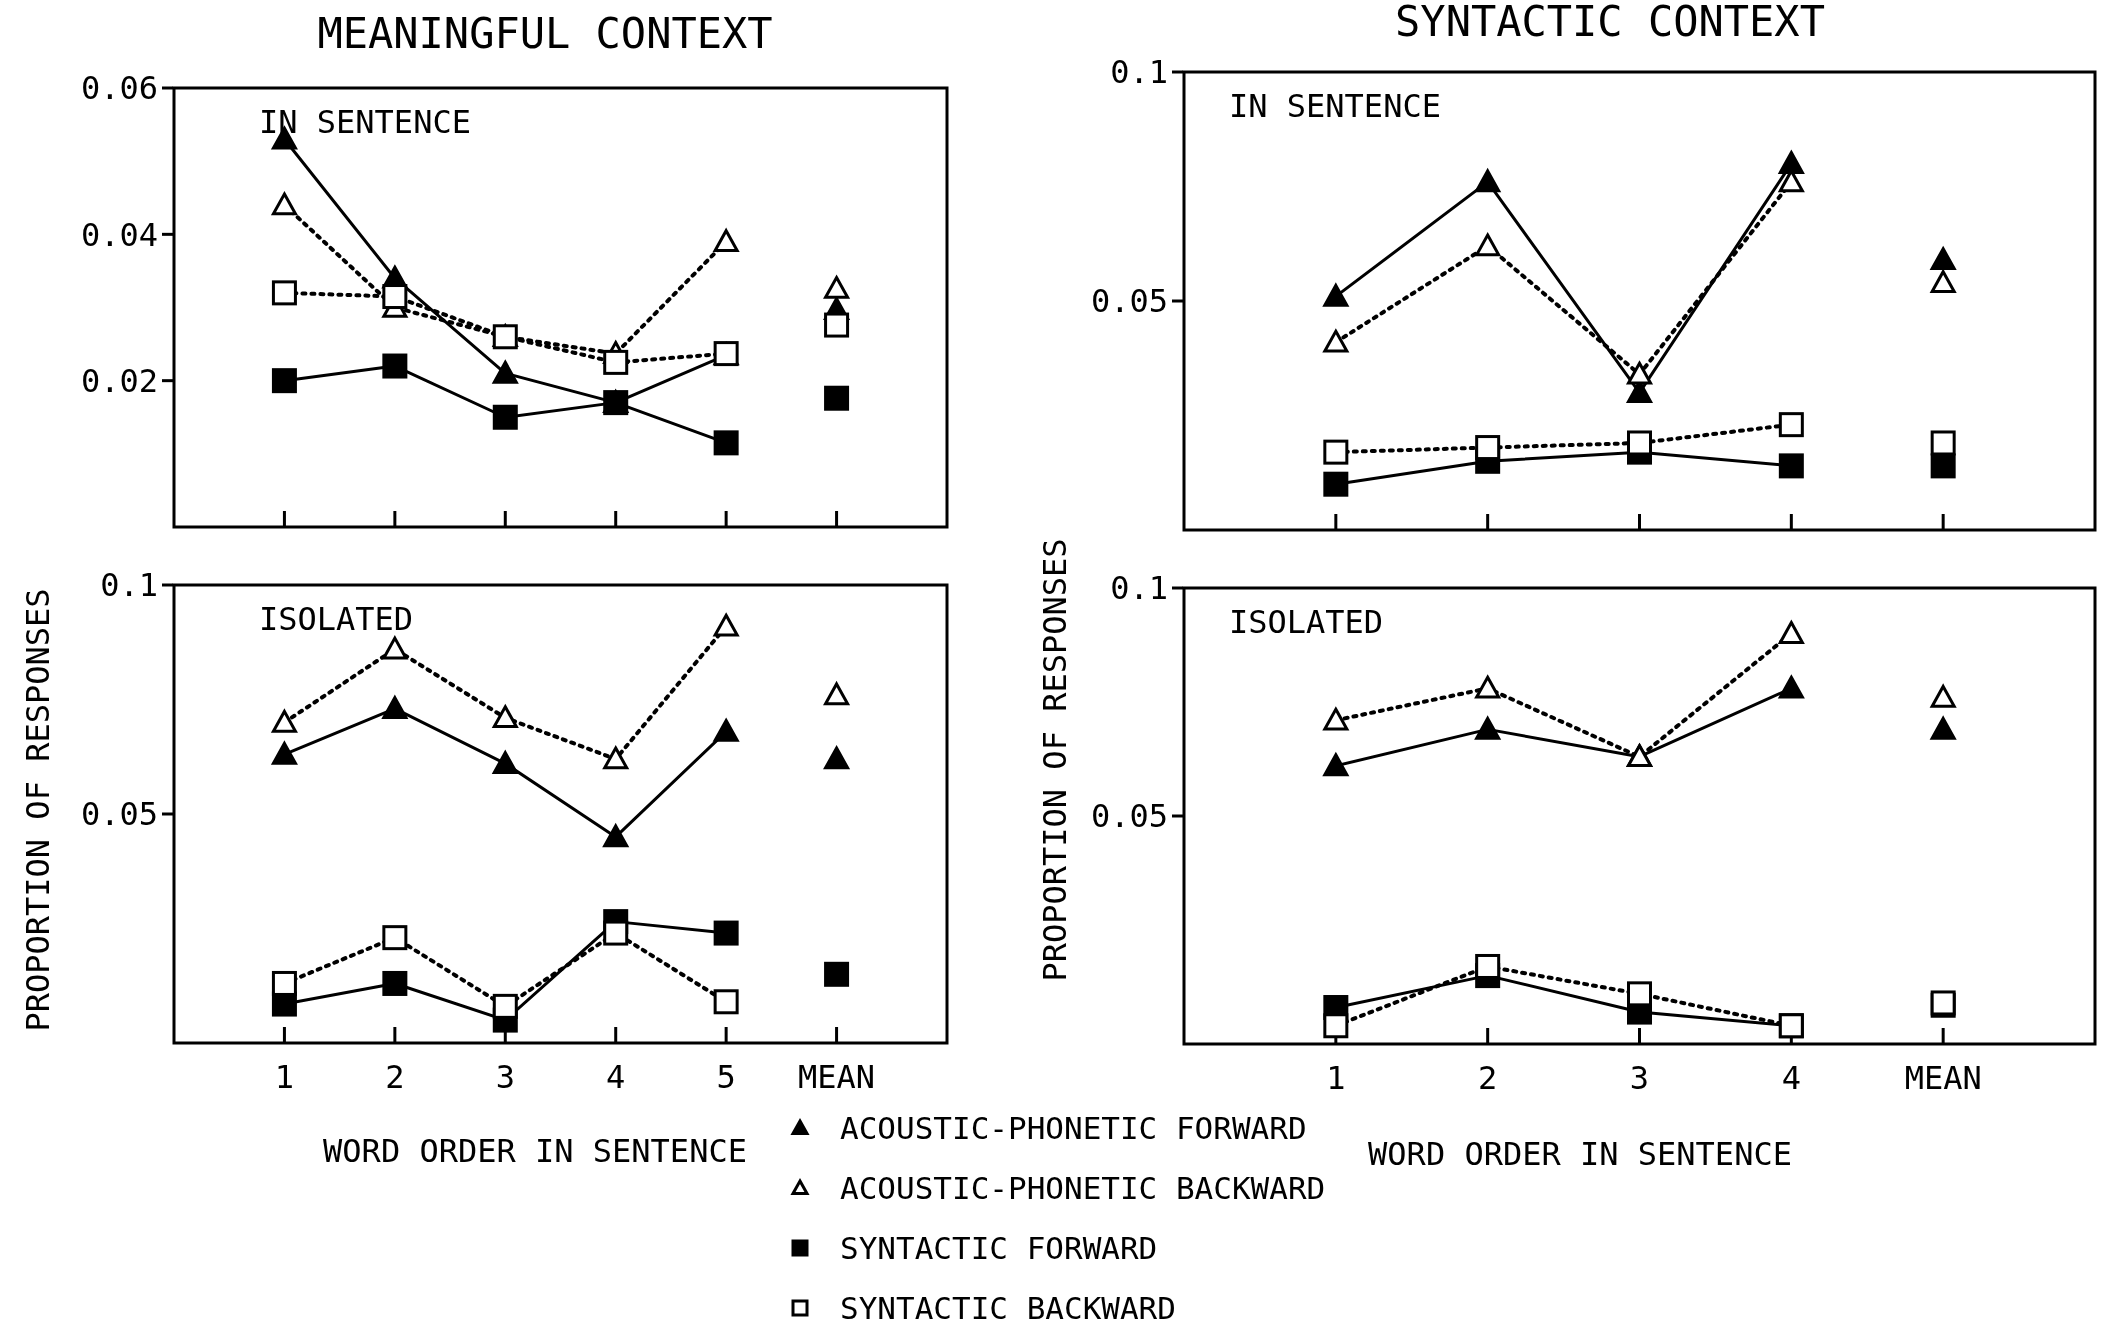 The height and width of the screenshot is (1324, 2104). I want to click on chart-title: MEANINGFUL CONTEXT, so click(545, 33).